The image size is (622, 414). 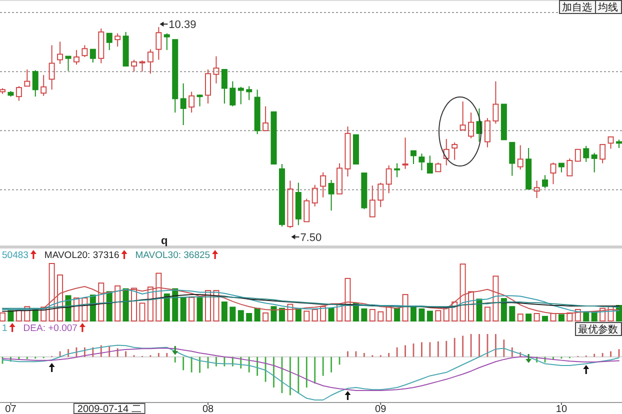 What do you see at coordinates (11, 409) in the screenshot?
I see `x-tick-label: 07` at bounding box center [11, 409].